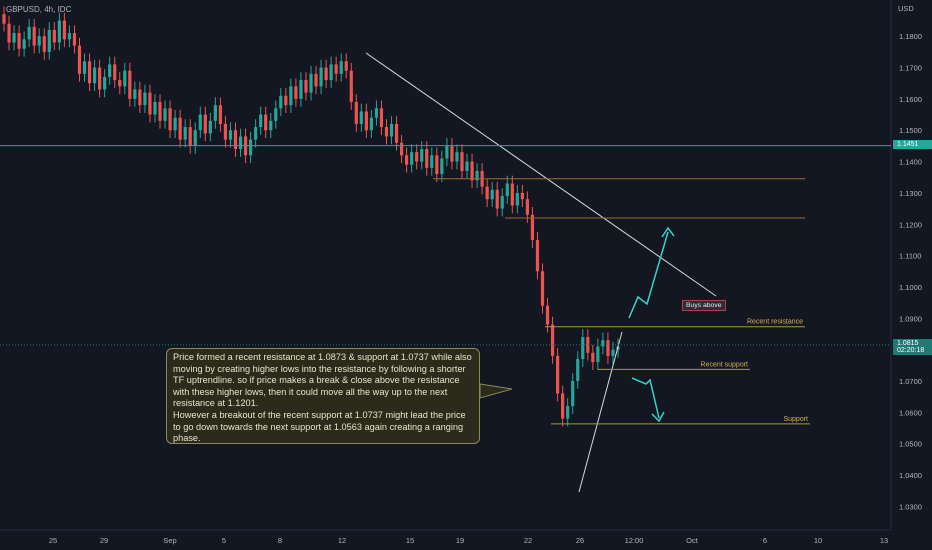 The image size is (932, 550). What do you see at coordinates (224, 540) in the screenshot?
I see `x-tick-label: 5` at bounding box center [224, 540].